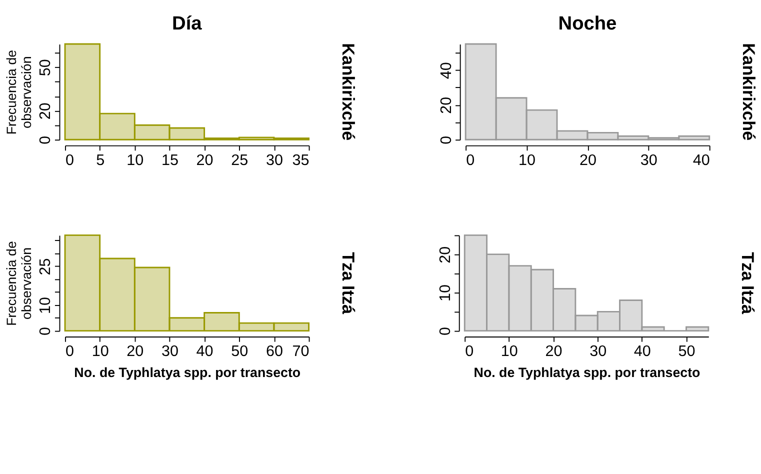  Describe the element at coordinates (100, 160) in the screenshot. I see `x-tick-label: 5` at that location.